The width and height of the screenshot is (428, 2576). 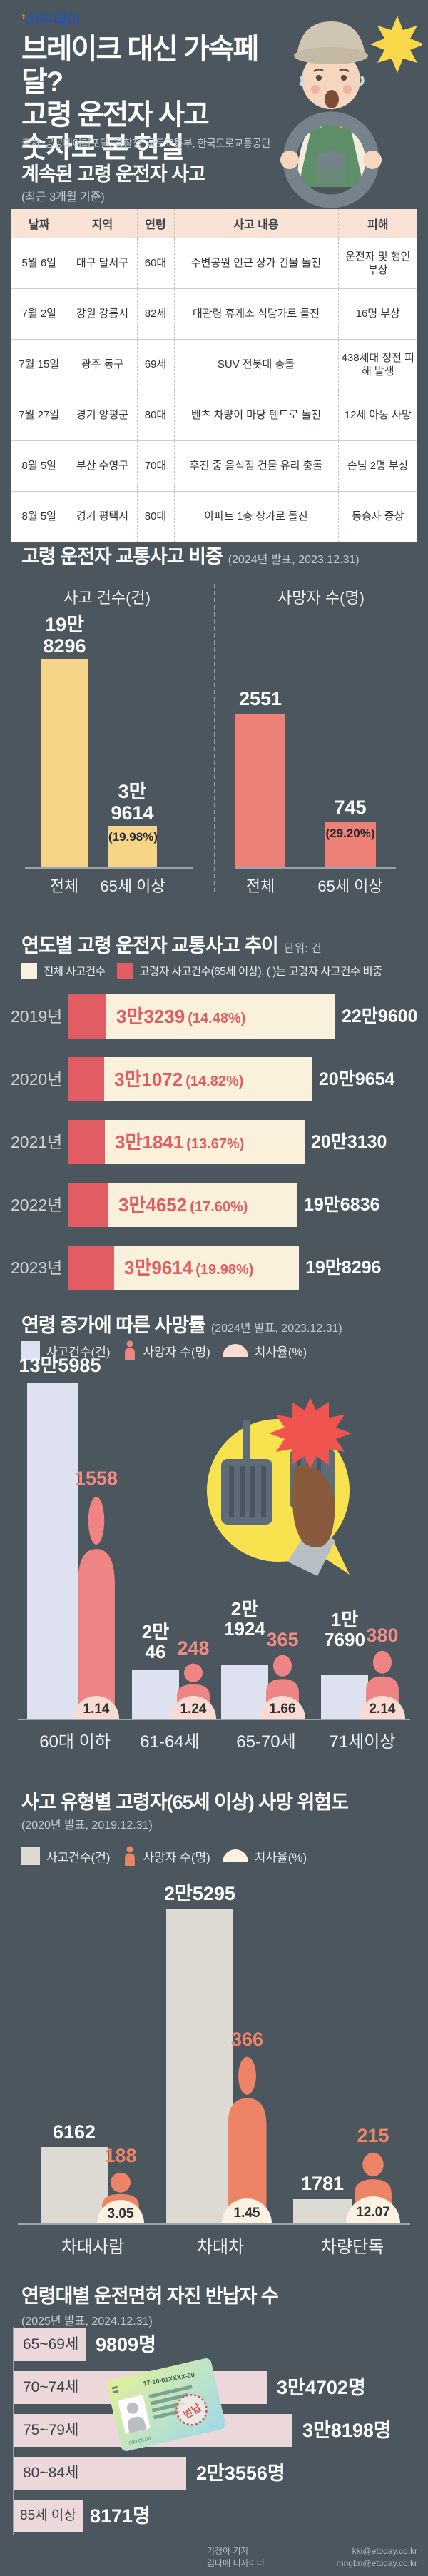 What do you see at coordinates (377, 364) in the screenshot?
I see `cell-damage: 438세대 정전 피해 발생` at bounding box center [377, 364].